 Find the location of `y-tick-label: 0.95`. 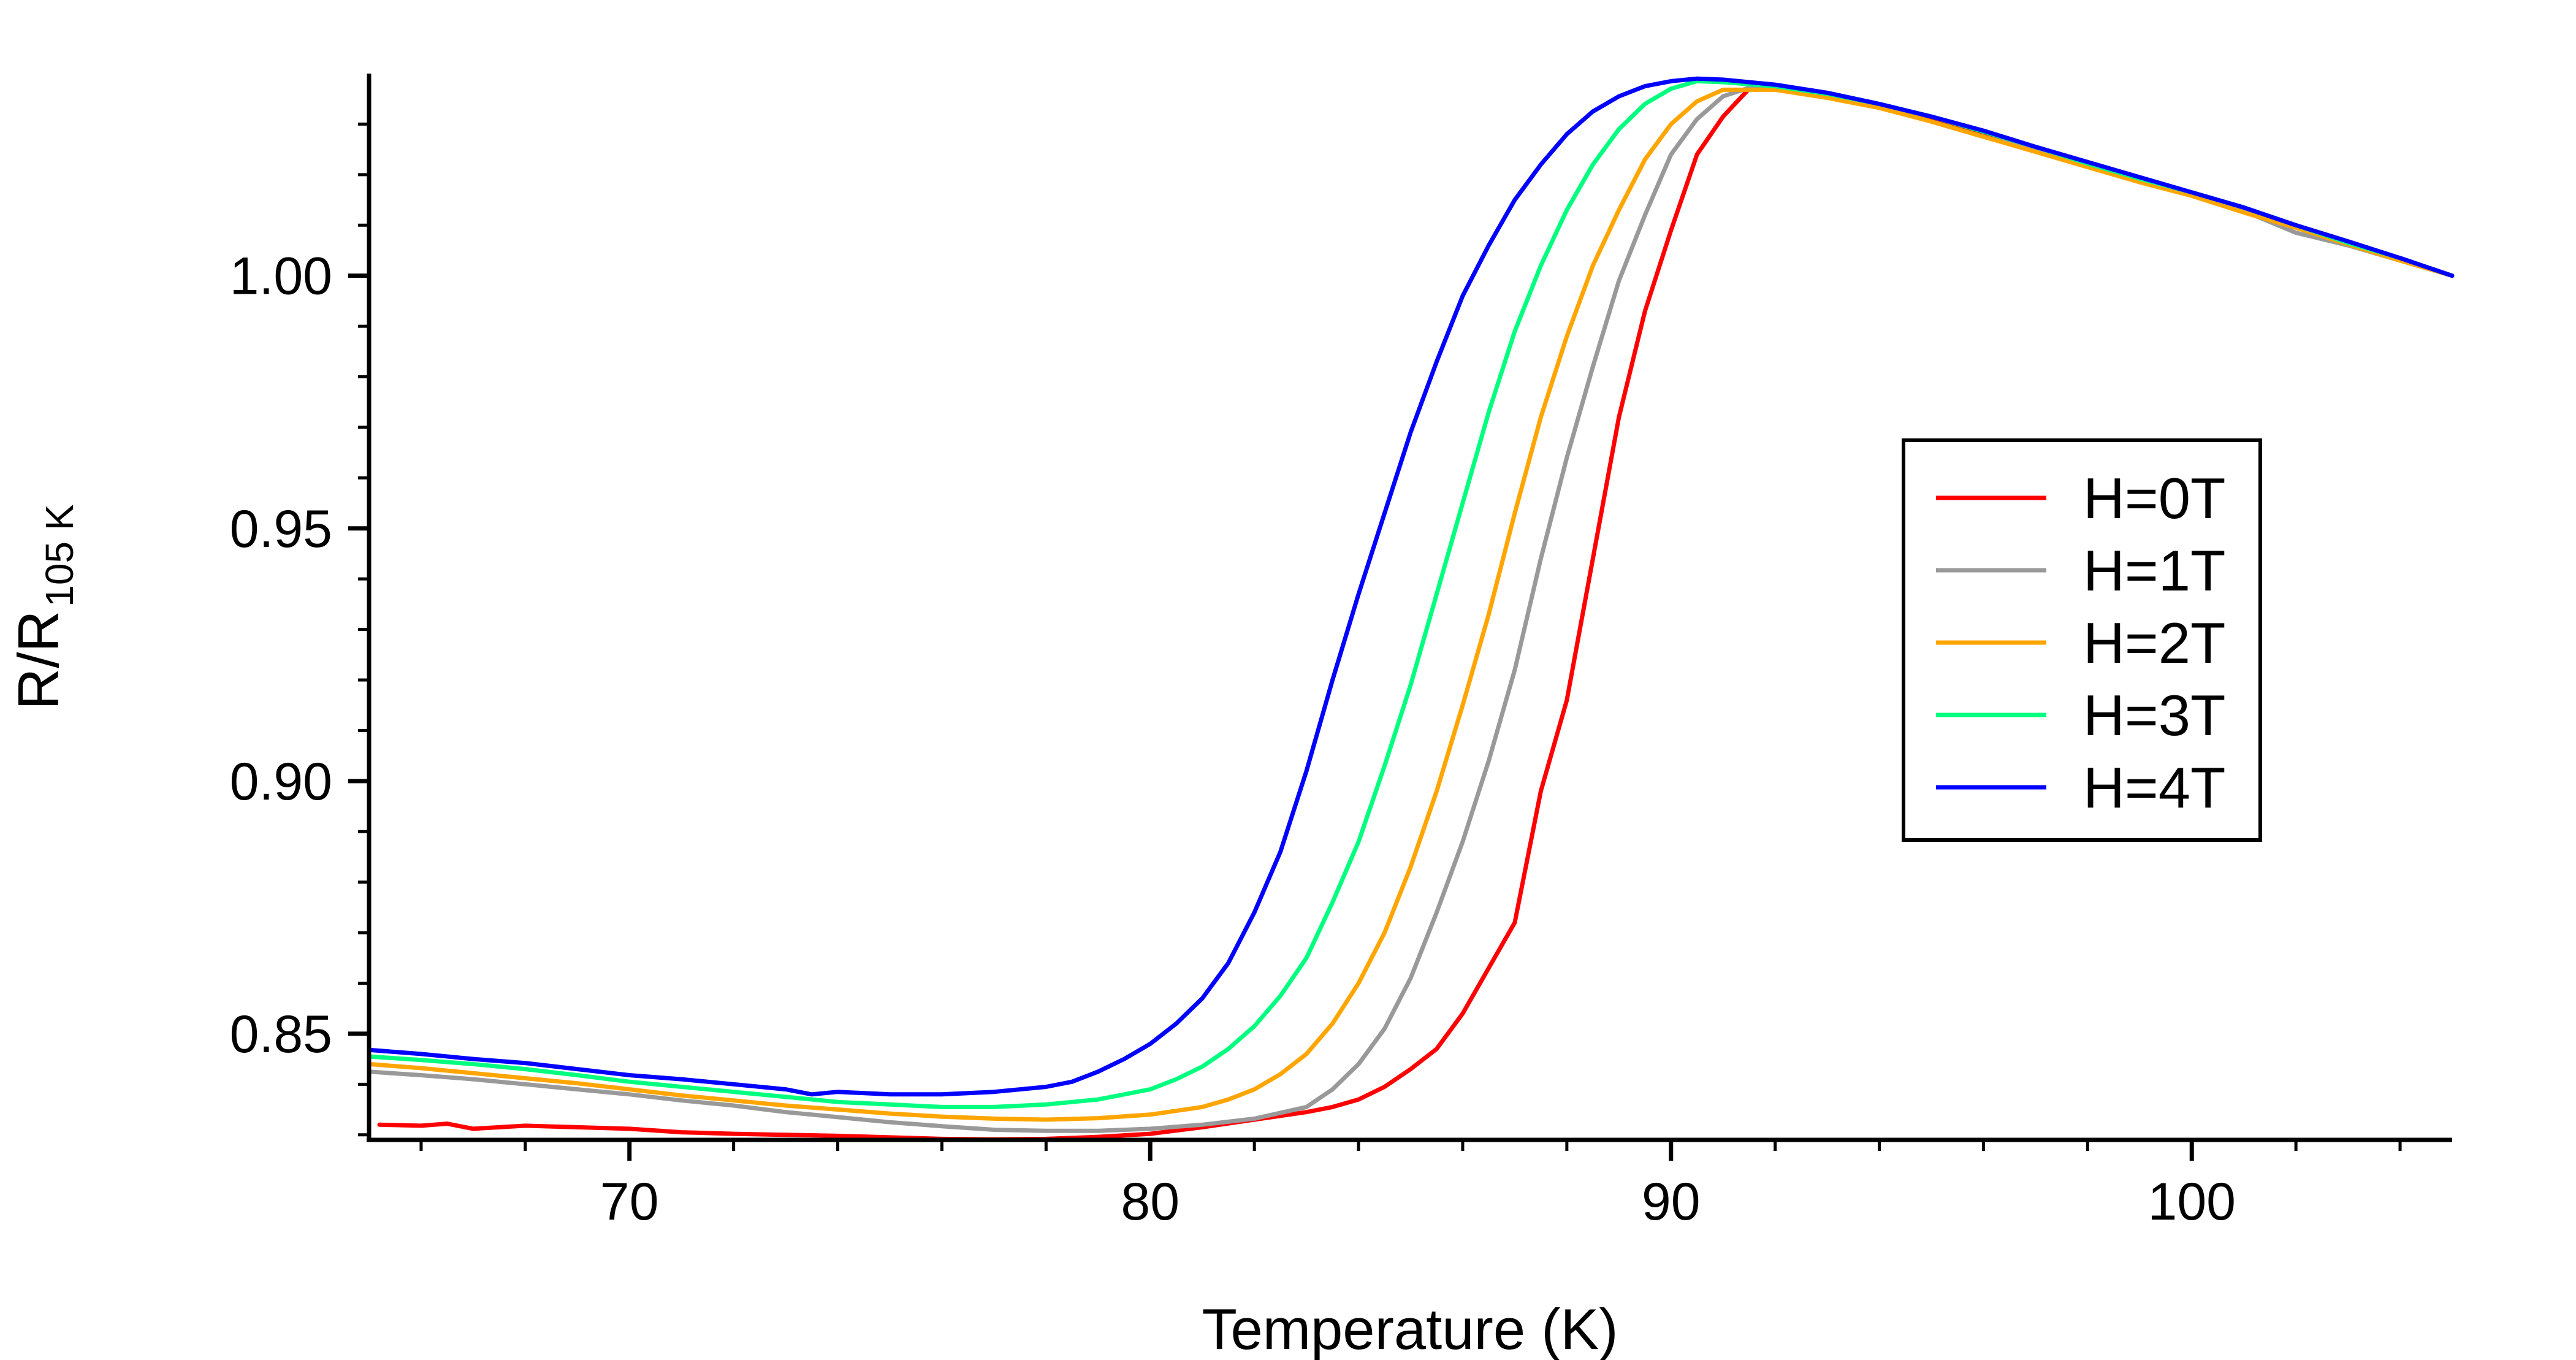

y-tick-label: 0.95 is located at coordinates (281, 529).